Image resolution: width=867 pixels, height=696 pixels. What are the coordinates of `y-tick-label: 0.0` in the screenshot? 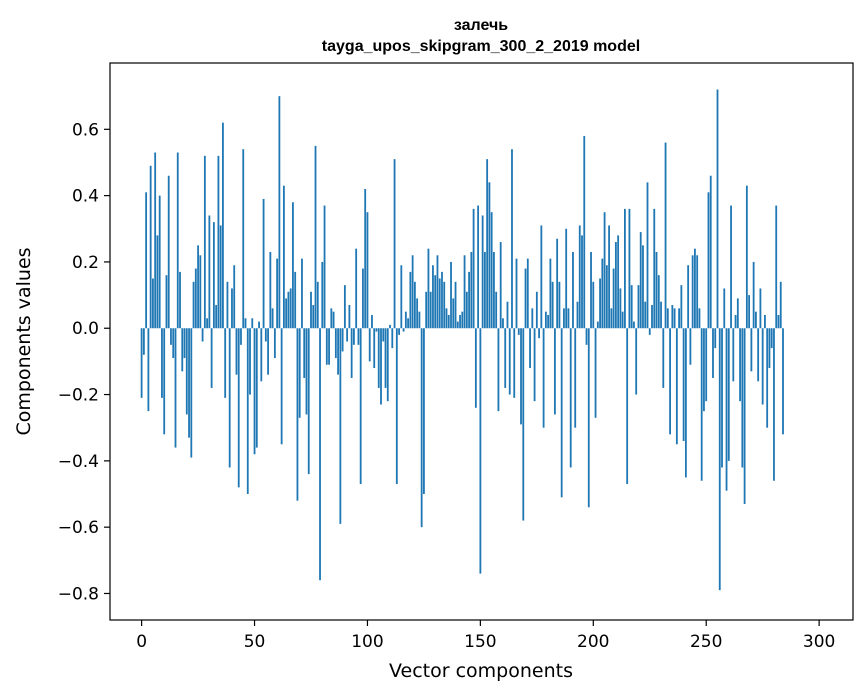 It's located at (85, 329).